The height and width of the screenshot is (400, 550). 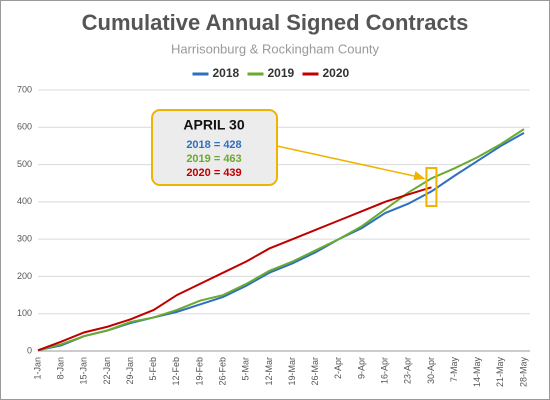 I want to click on x-tick-label: 19-Mar, so click(x=292, y=371).